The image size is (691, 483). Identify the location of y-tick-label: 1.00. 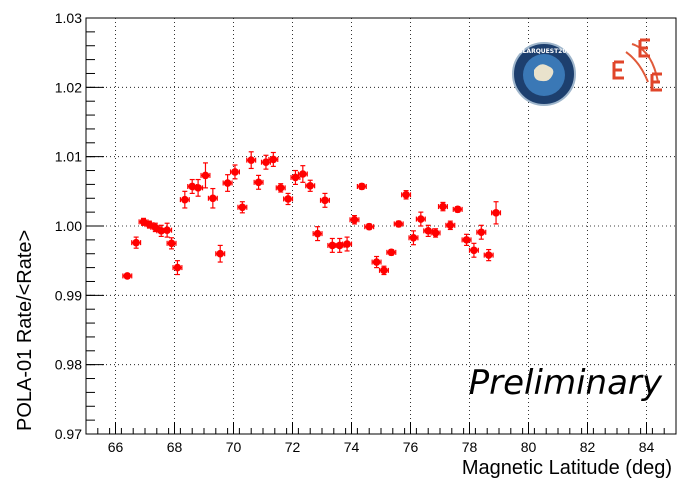
(68, 226).